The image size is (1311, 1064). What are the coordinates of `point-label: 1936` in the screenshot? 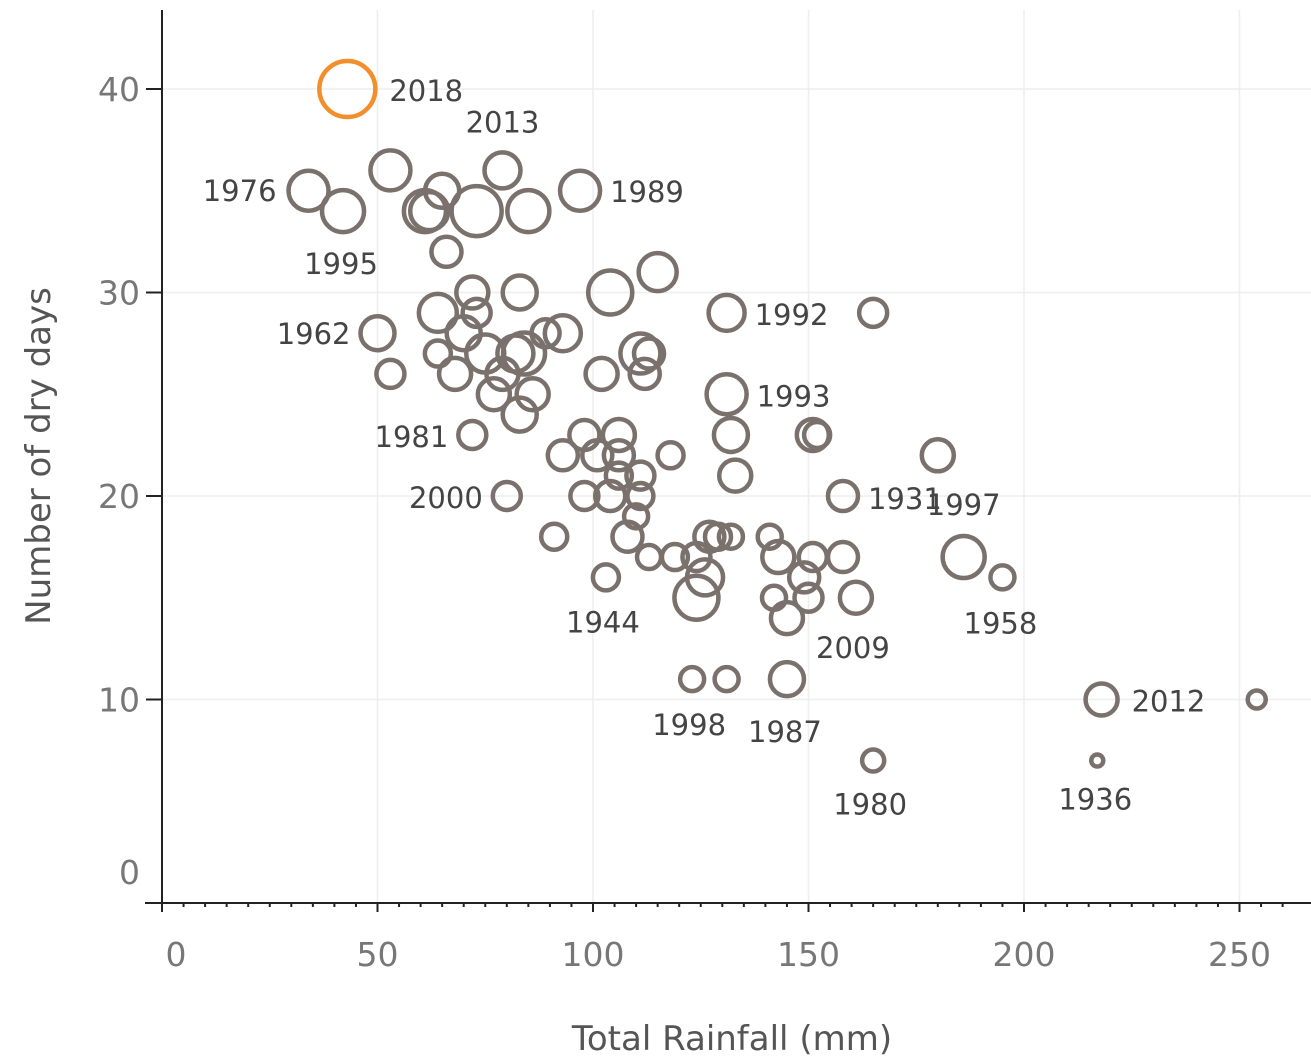 It's located at (1095, 800).